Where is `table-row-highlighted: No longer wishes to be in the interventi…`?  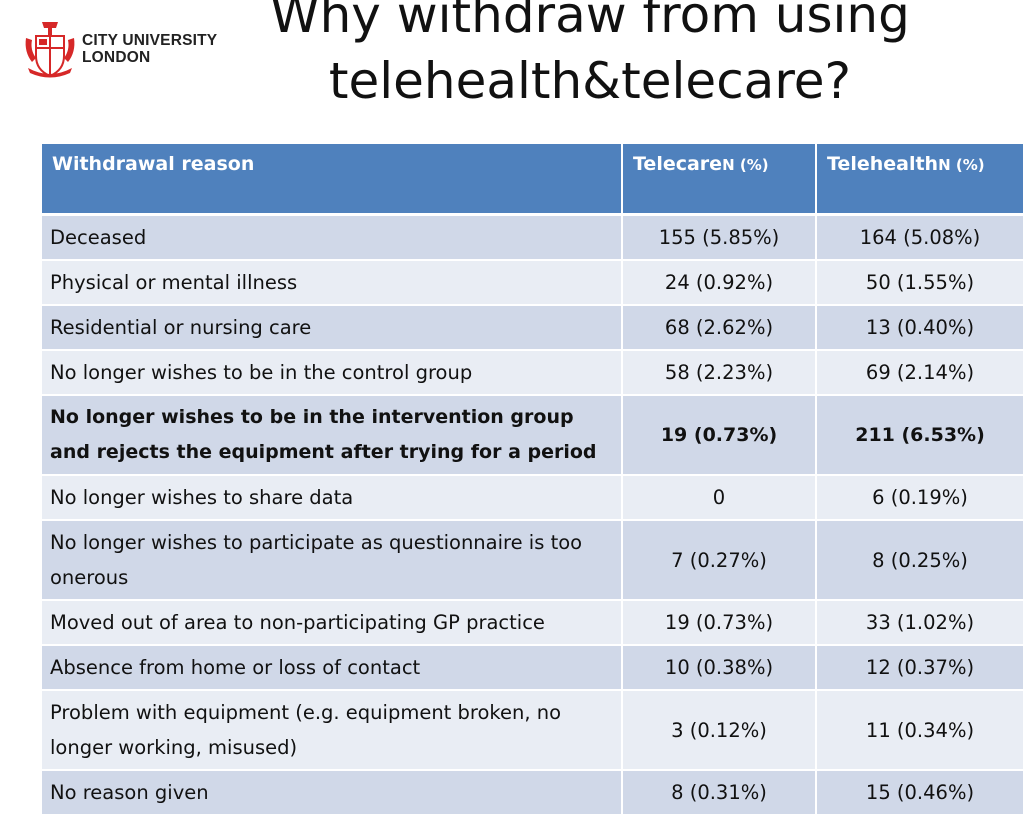 table-row-highlighted: No longer wishes to be in the interventi… is located at coordinates (533, 435).